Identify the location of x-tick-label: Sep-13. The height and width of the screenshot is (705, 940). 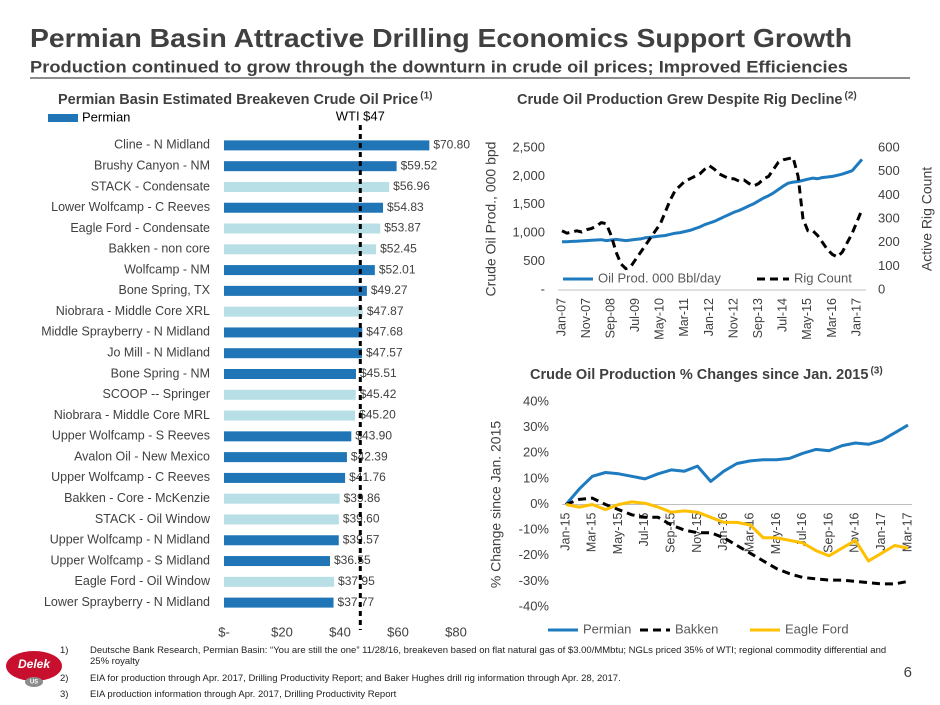
(758, 318).